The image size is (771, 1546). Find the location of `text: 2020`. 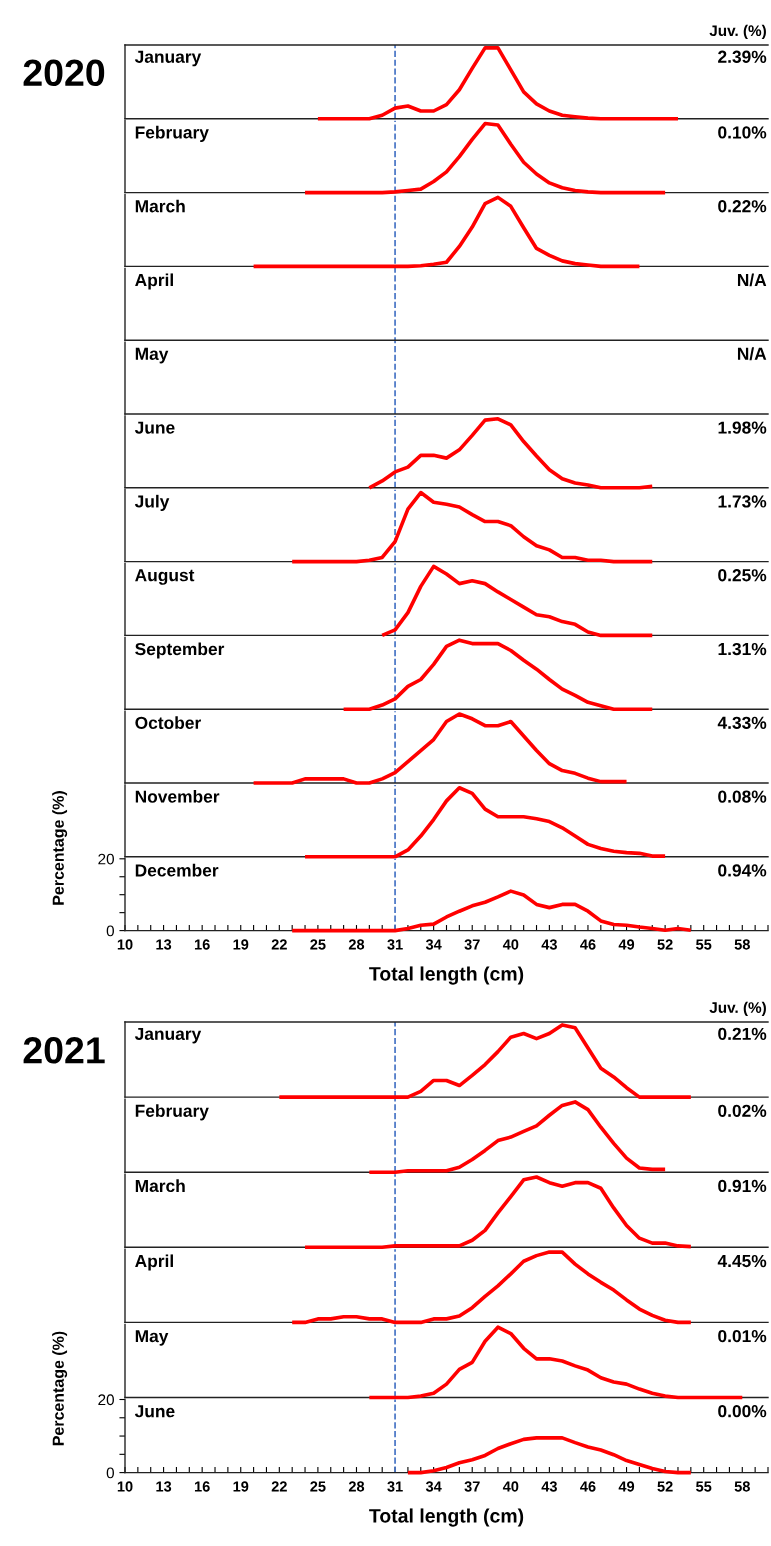

text: 2020 is located at coordinates (64, 73).